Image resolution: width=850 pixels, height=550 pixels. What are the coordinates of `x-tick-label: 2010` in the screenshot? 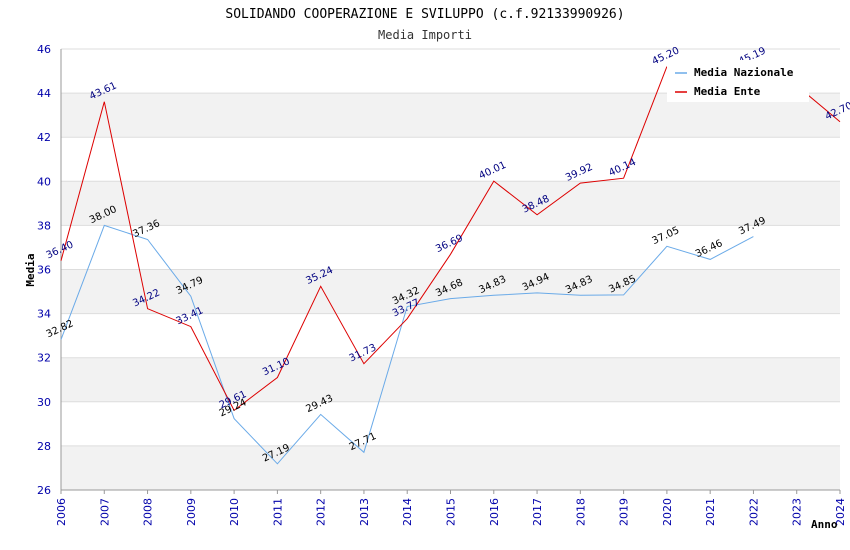 It's located at (234, 512).